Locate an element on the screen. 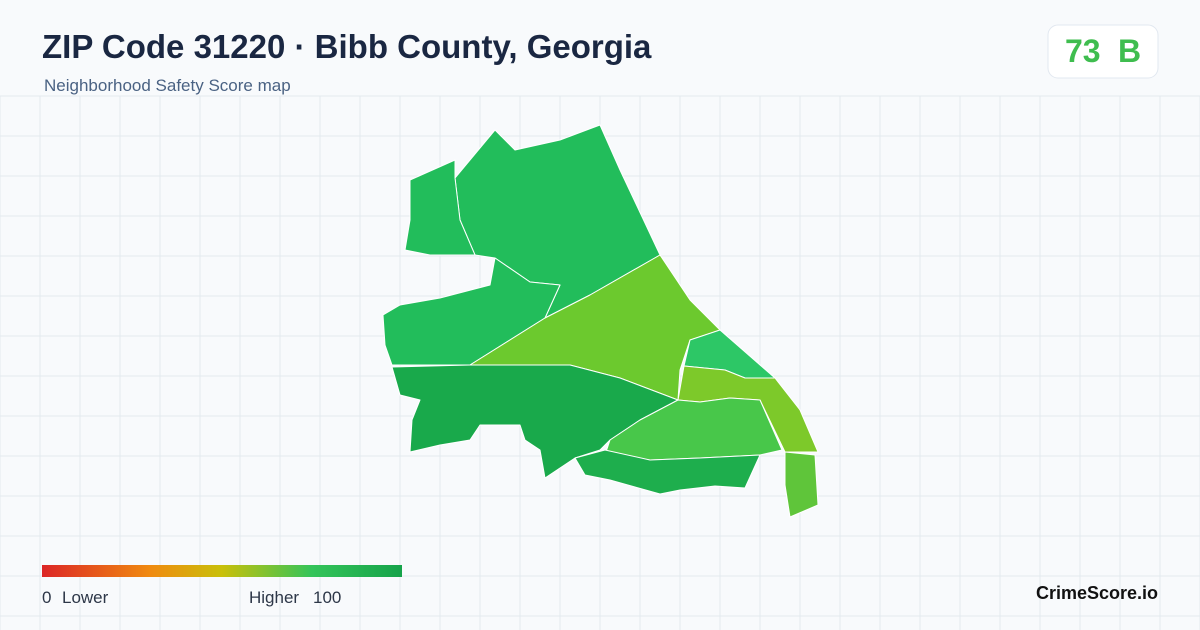 The image size is (1200, 630). legend-max-label: Higher is located at coordinates (274, 597).